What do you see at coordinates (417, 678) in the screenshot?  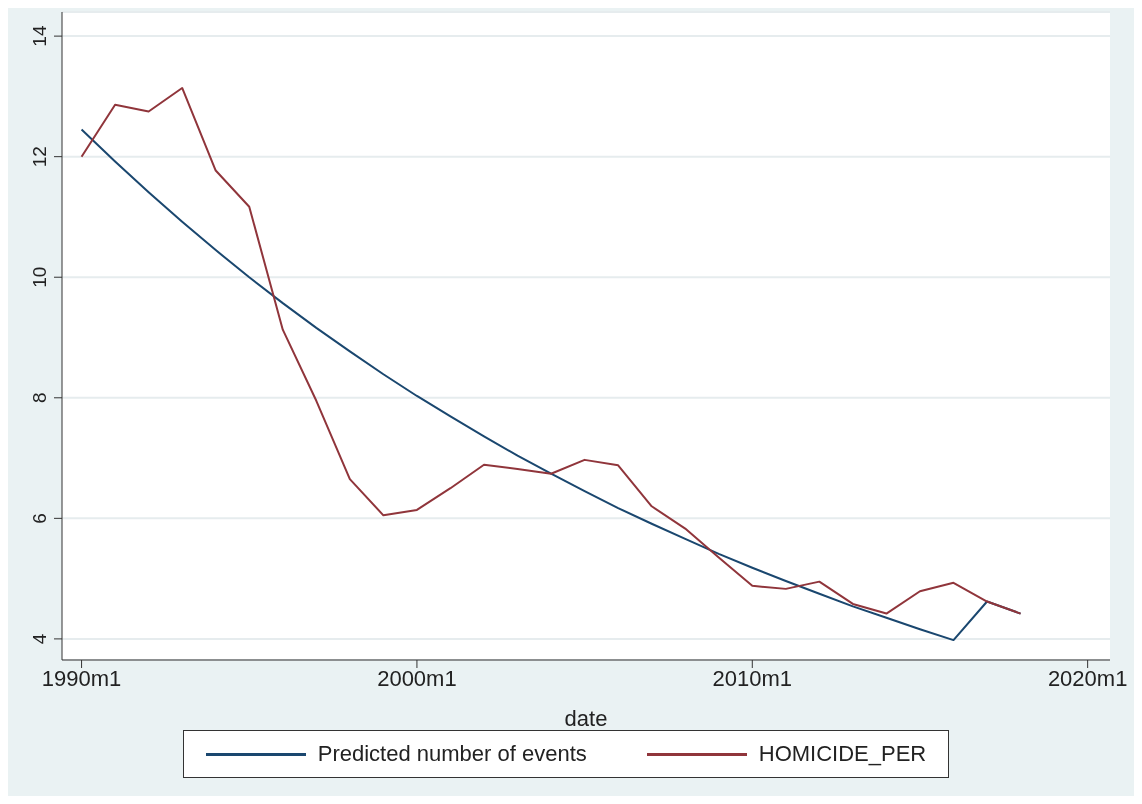 I see `x-tick-label: 2000m1` at bounding box center [417, 678].